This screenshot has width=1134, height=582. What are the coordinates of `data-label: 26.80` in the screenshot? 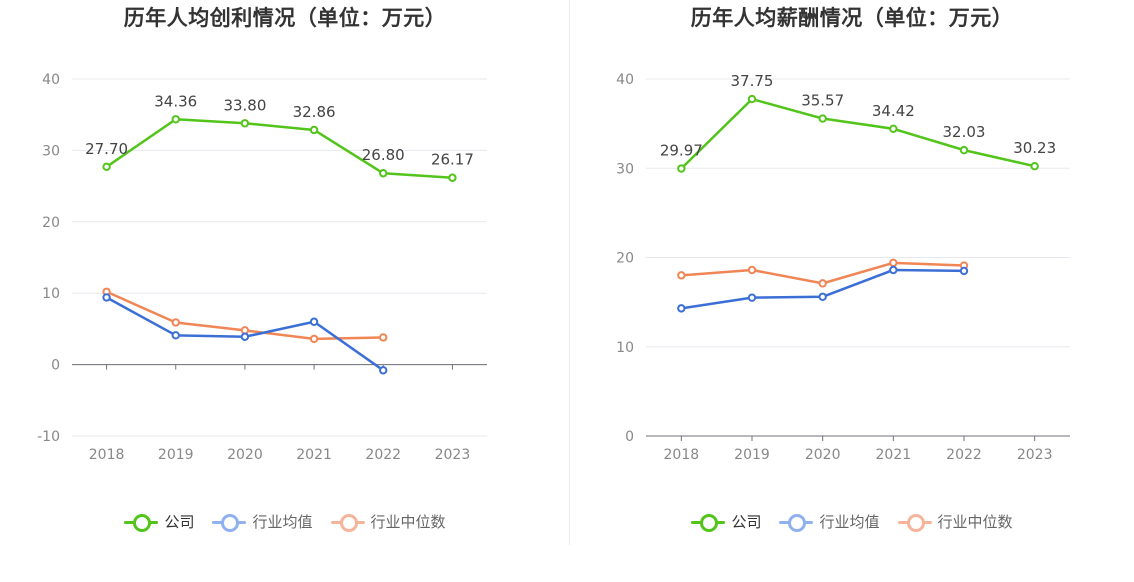 It's located at (383, 155).